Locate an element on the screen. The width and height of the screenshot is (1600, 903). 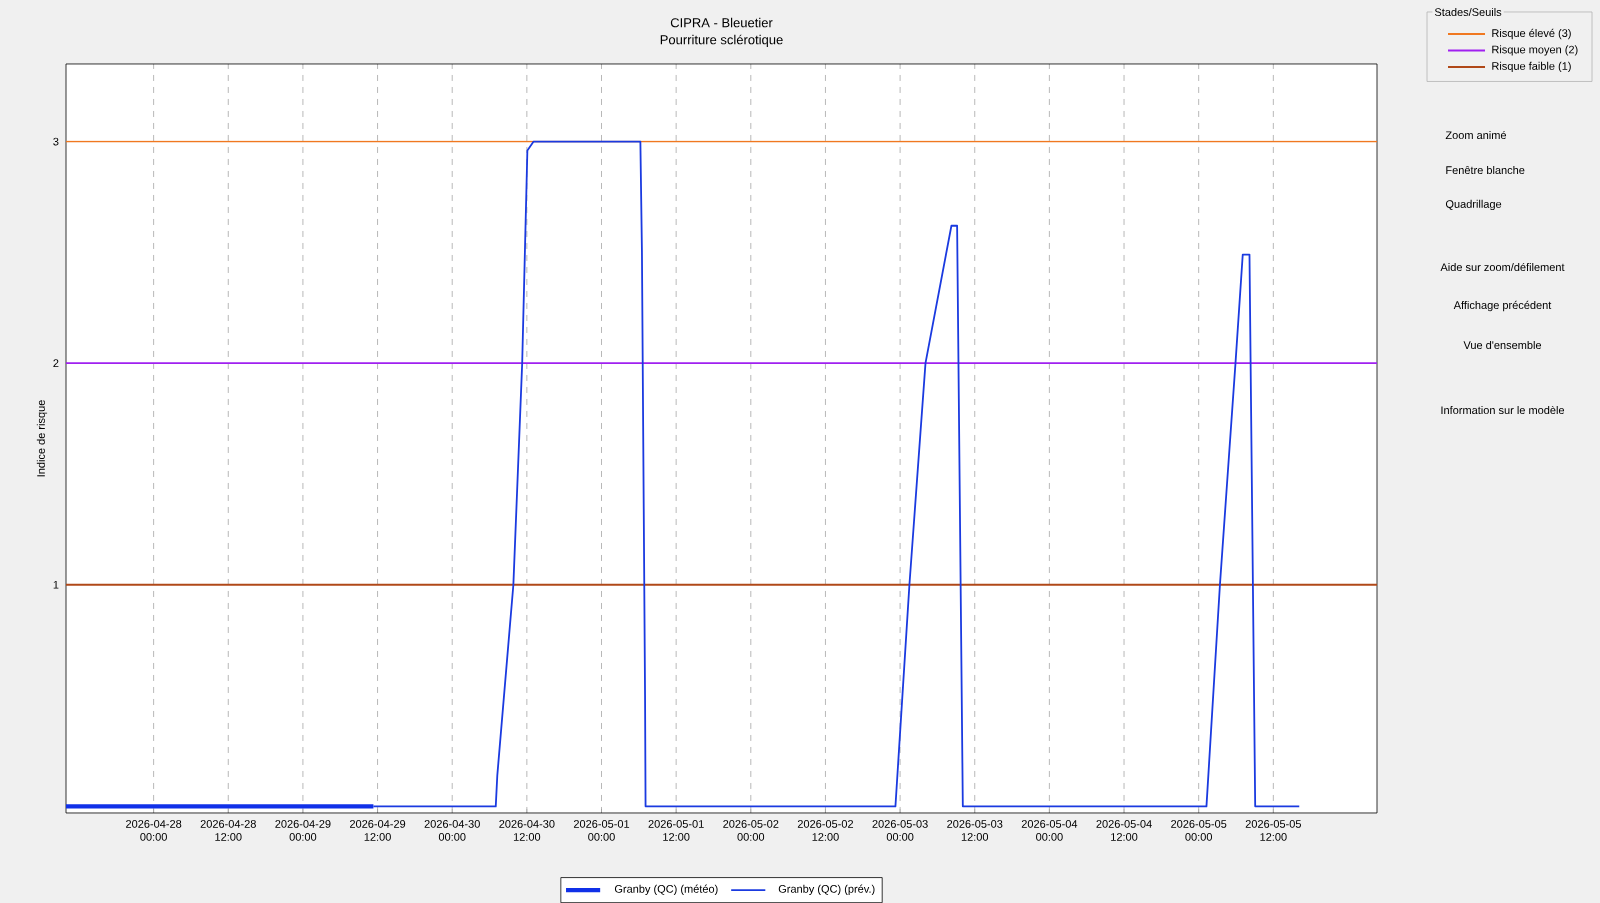
legend-label: Granby (QC) (météo) is located at coordinates (666, 889).